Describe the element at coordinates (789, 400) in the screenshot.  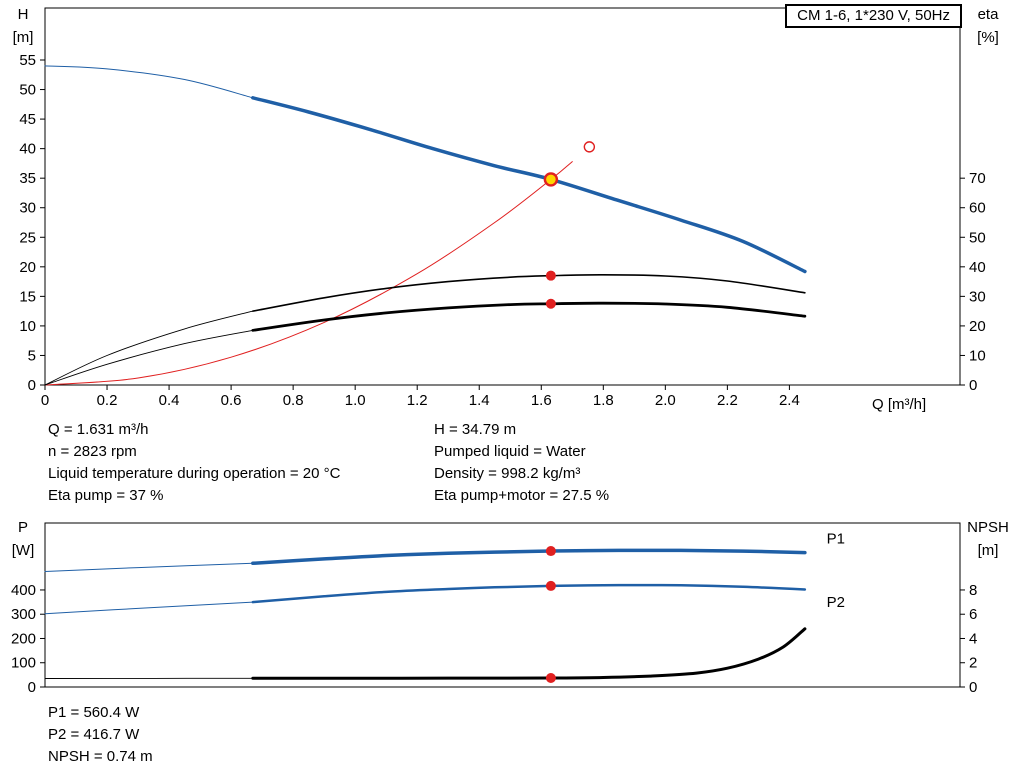
I see `x-tick-label: 2.4` at that location.